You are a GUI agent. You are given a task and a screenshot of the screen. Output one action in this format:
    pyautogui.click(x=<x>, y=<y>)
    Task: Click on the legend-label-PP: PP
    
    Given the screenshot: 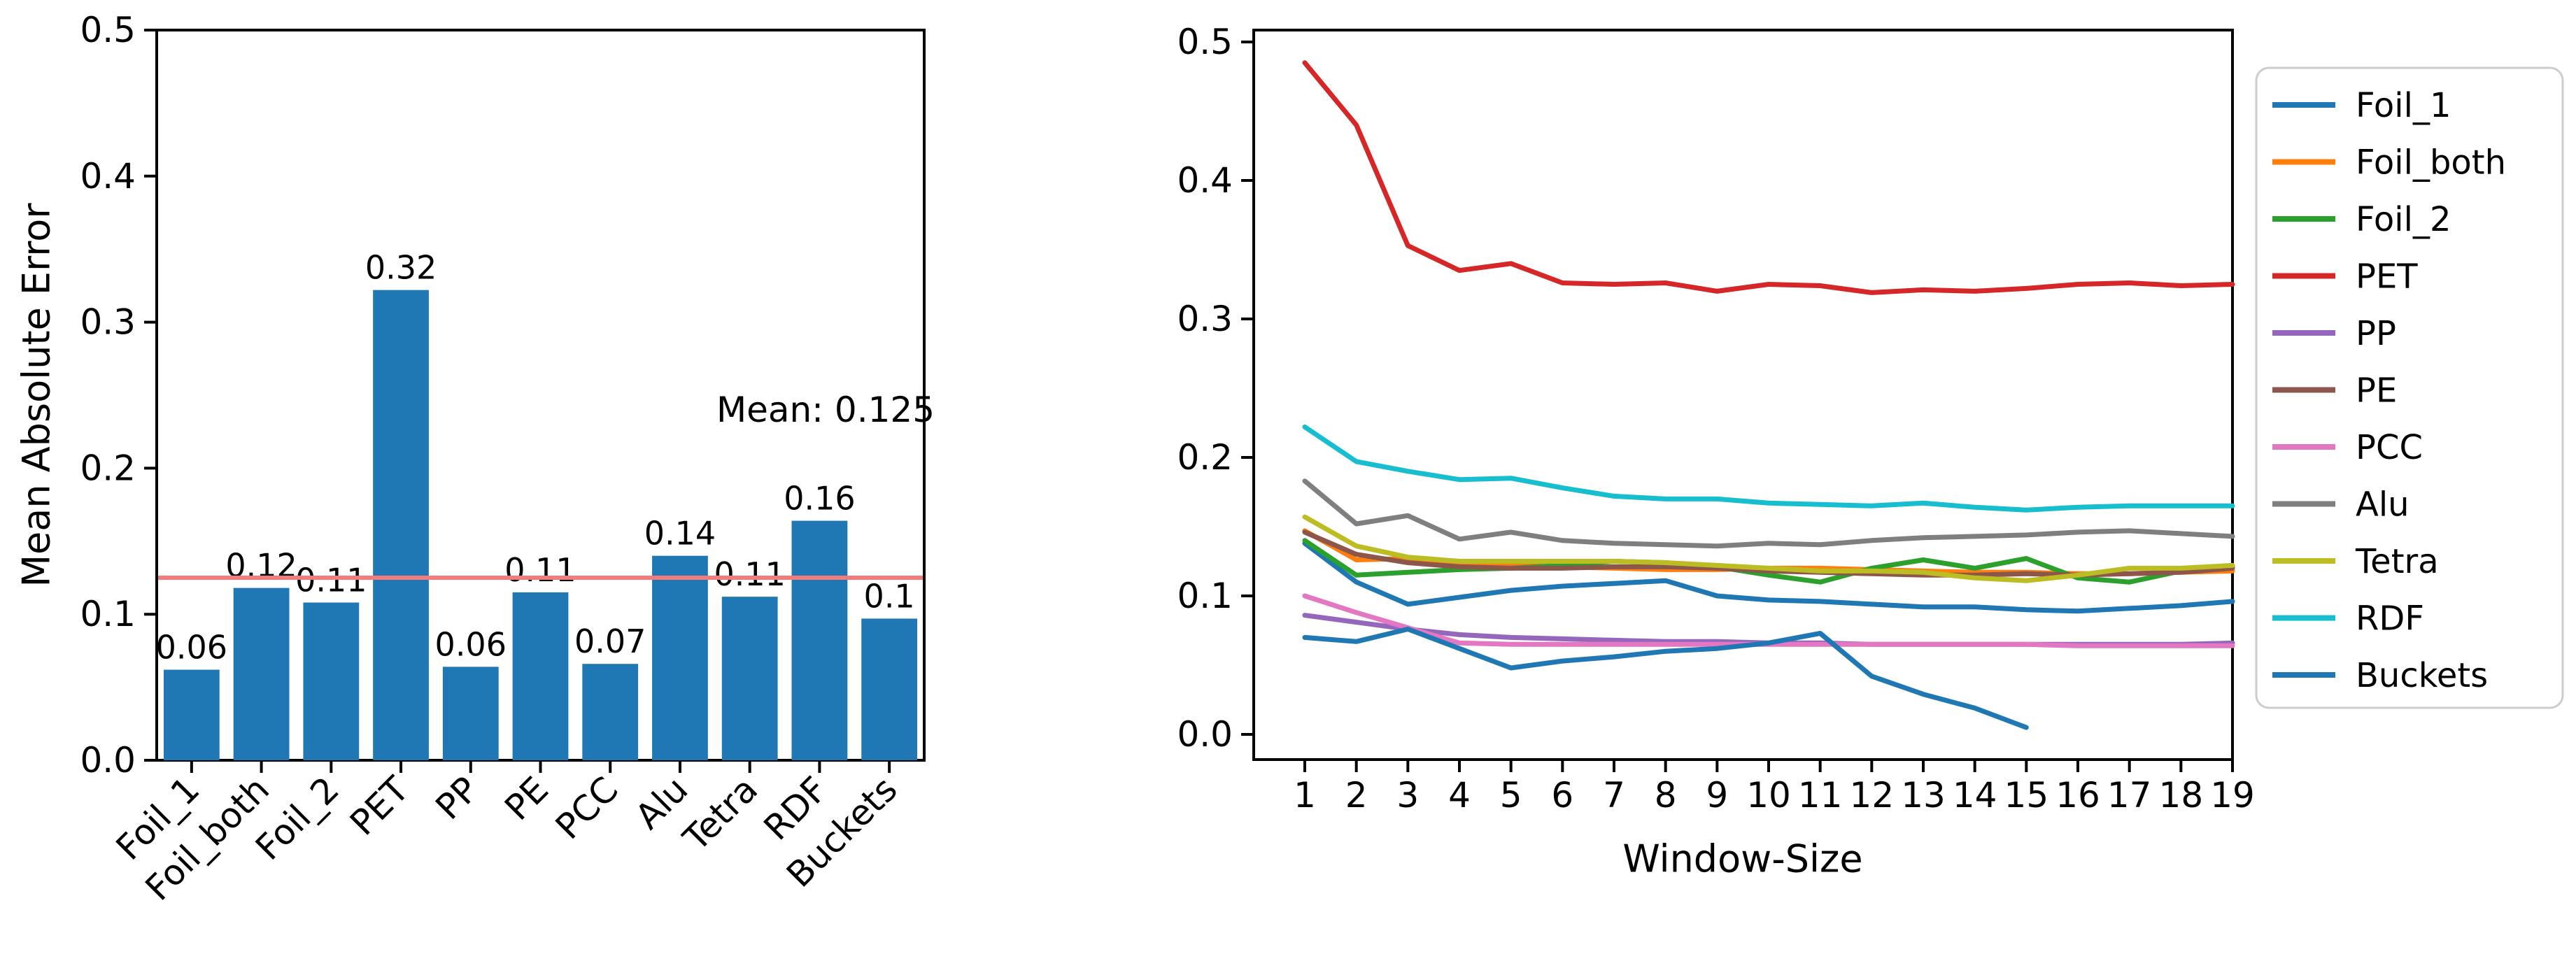 What is the action you would take?
    pyautogui.click(x=2376, y=333)
    